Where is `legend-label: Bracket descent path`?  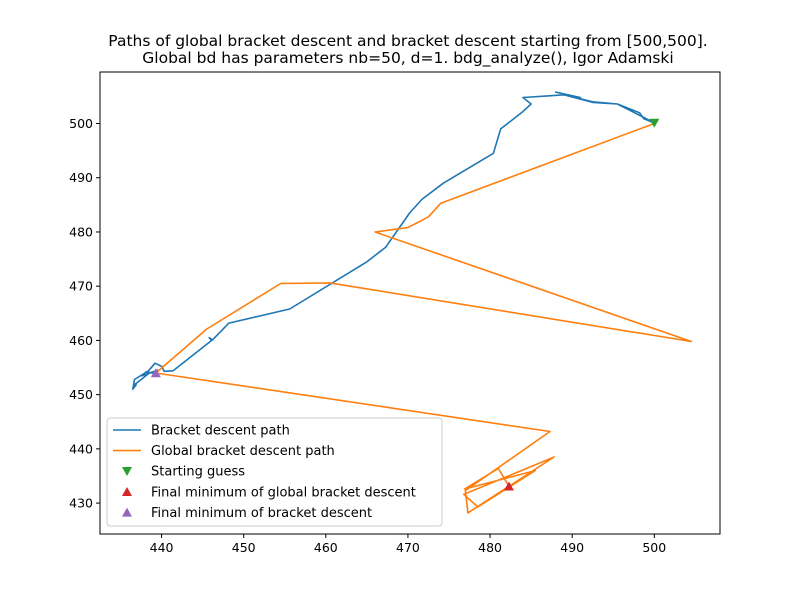 legend-label: Bracket descent path is located at coordinates (220, 431).